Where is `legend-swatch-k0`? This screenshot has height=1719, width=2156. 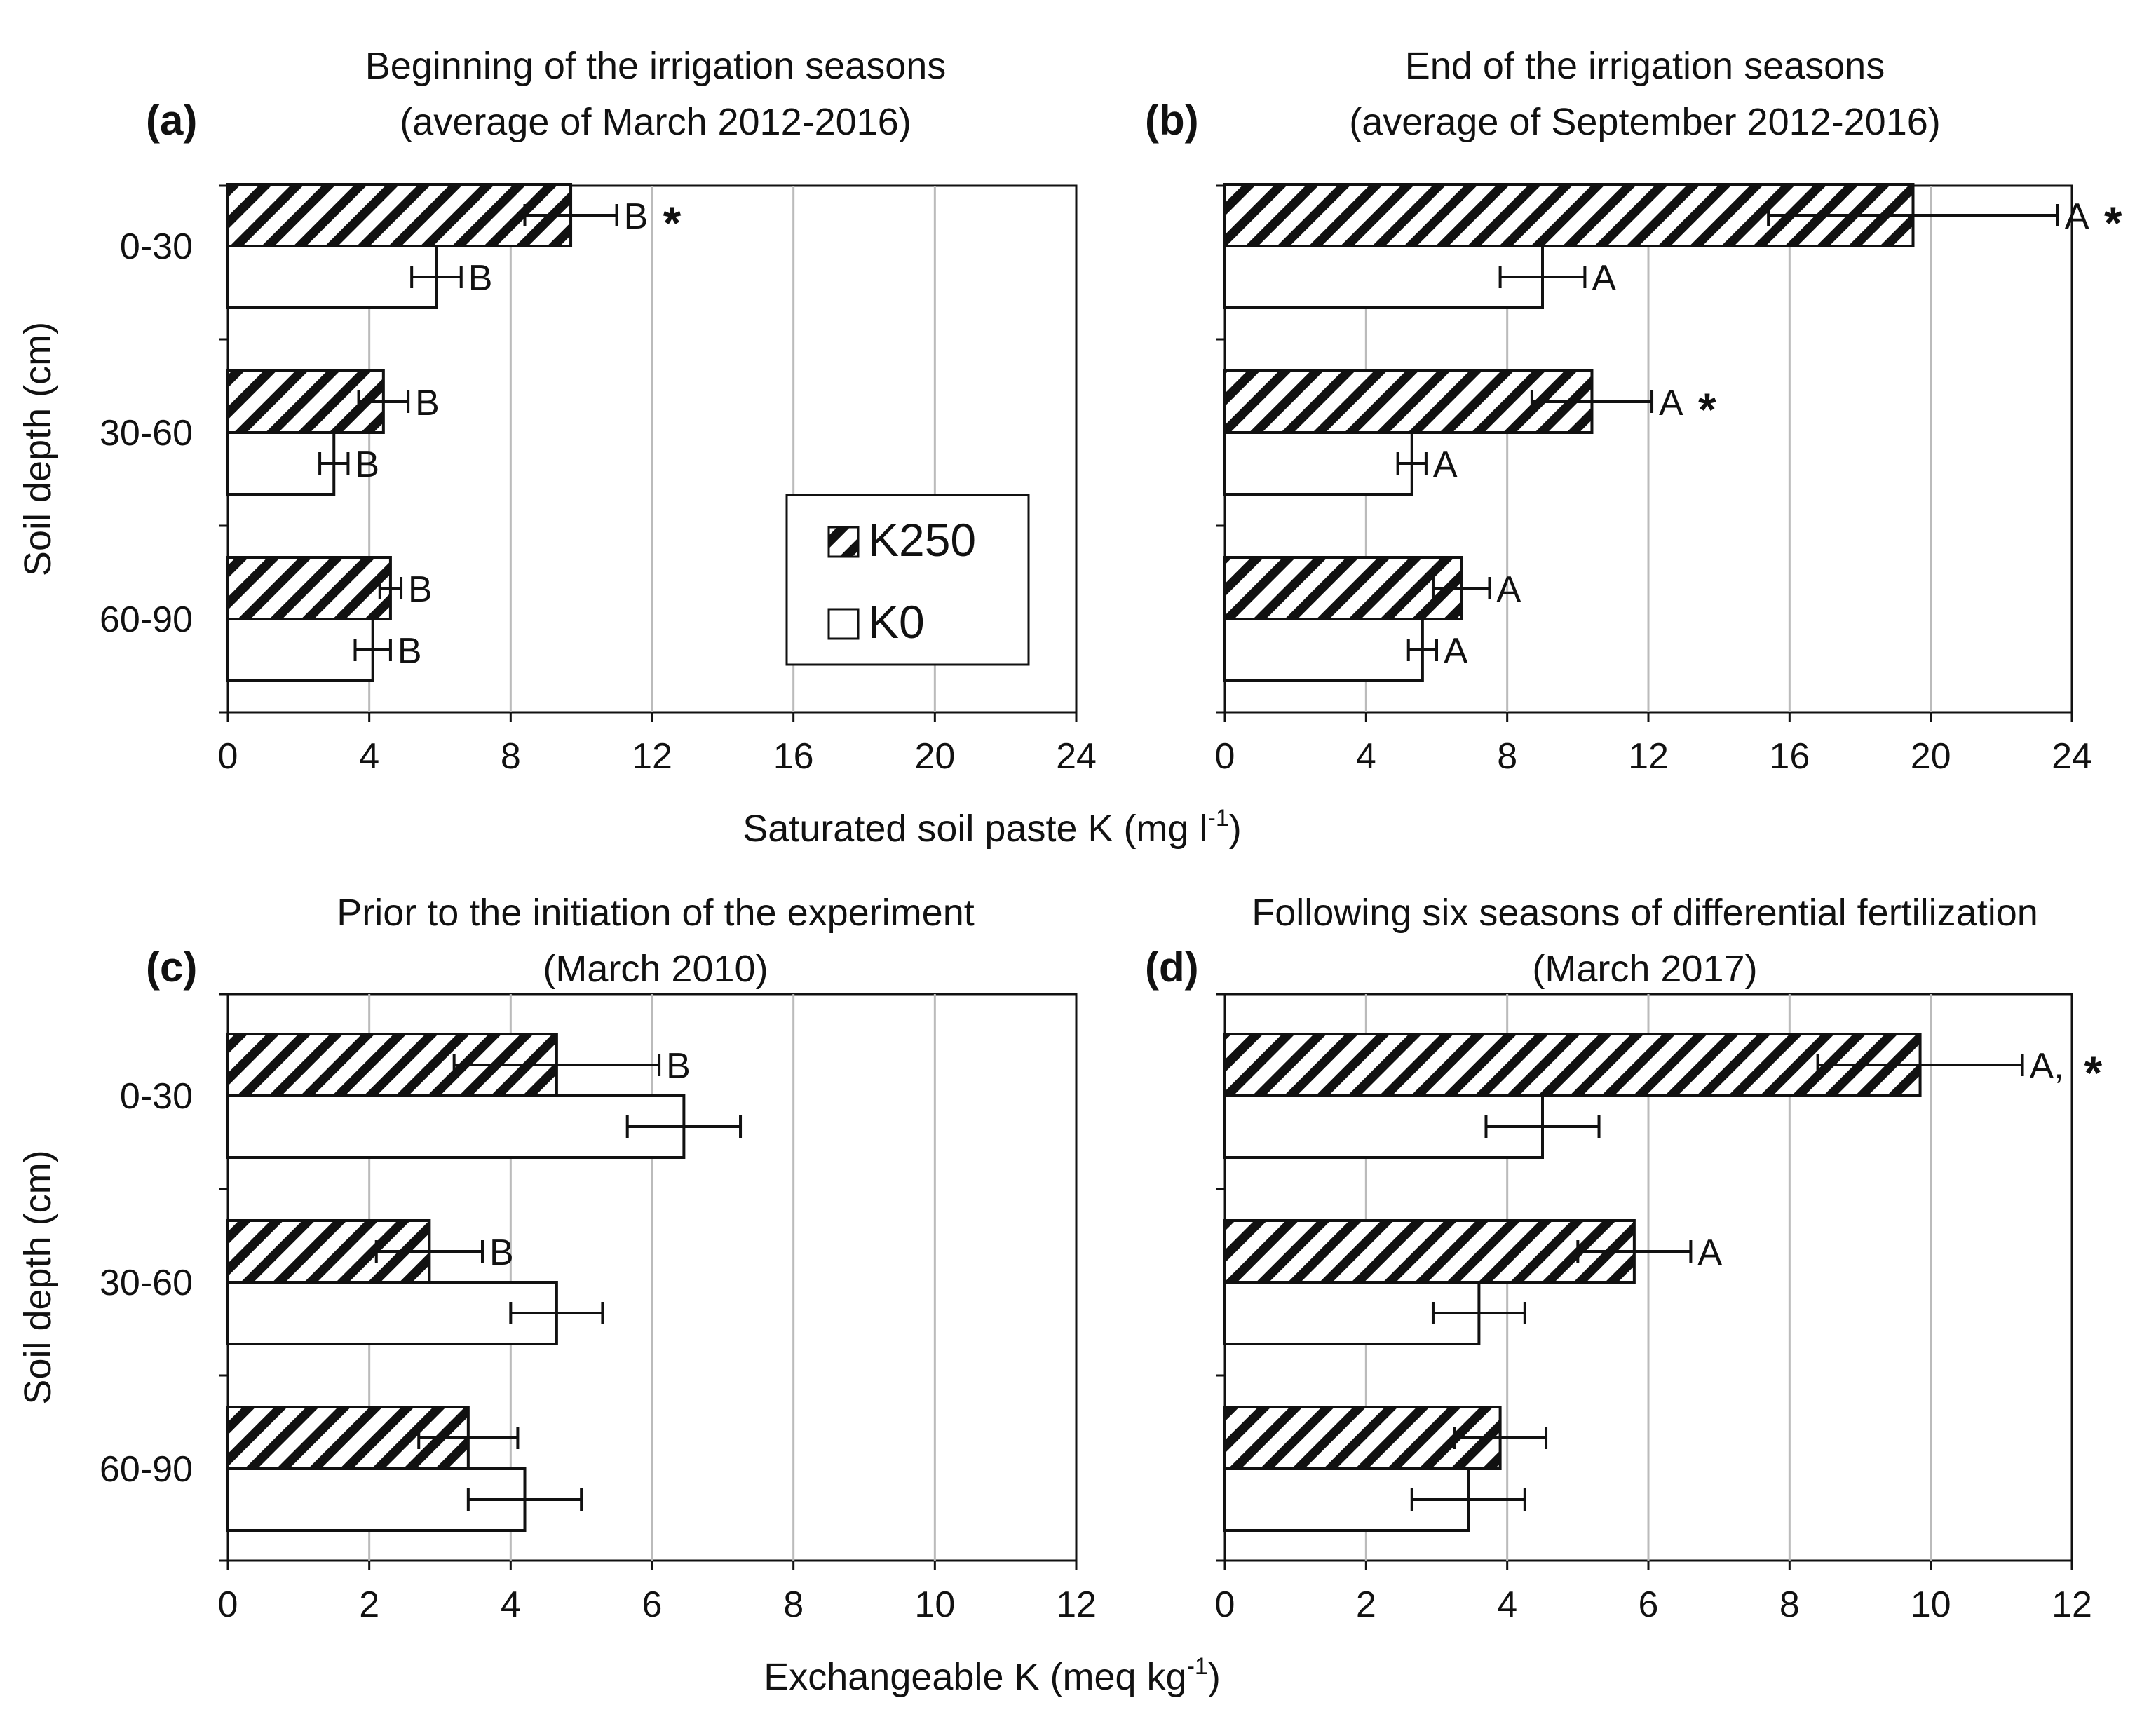
legend-swatch-k0 is located at coordinates (844, 624).